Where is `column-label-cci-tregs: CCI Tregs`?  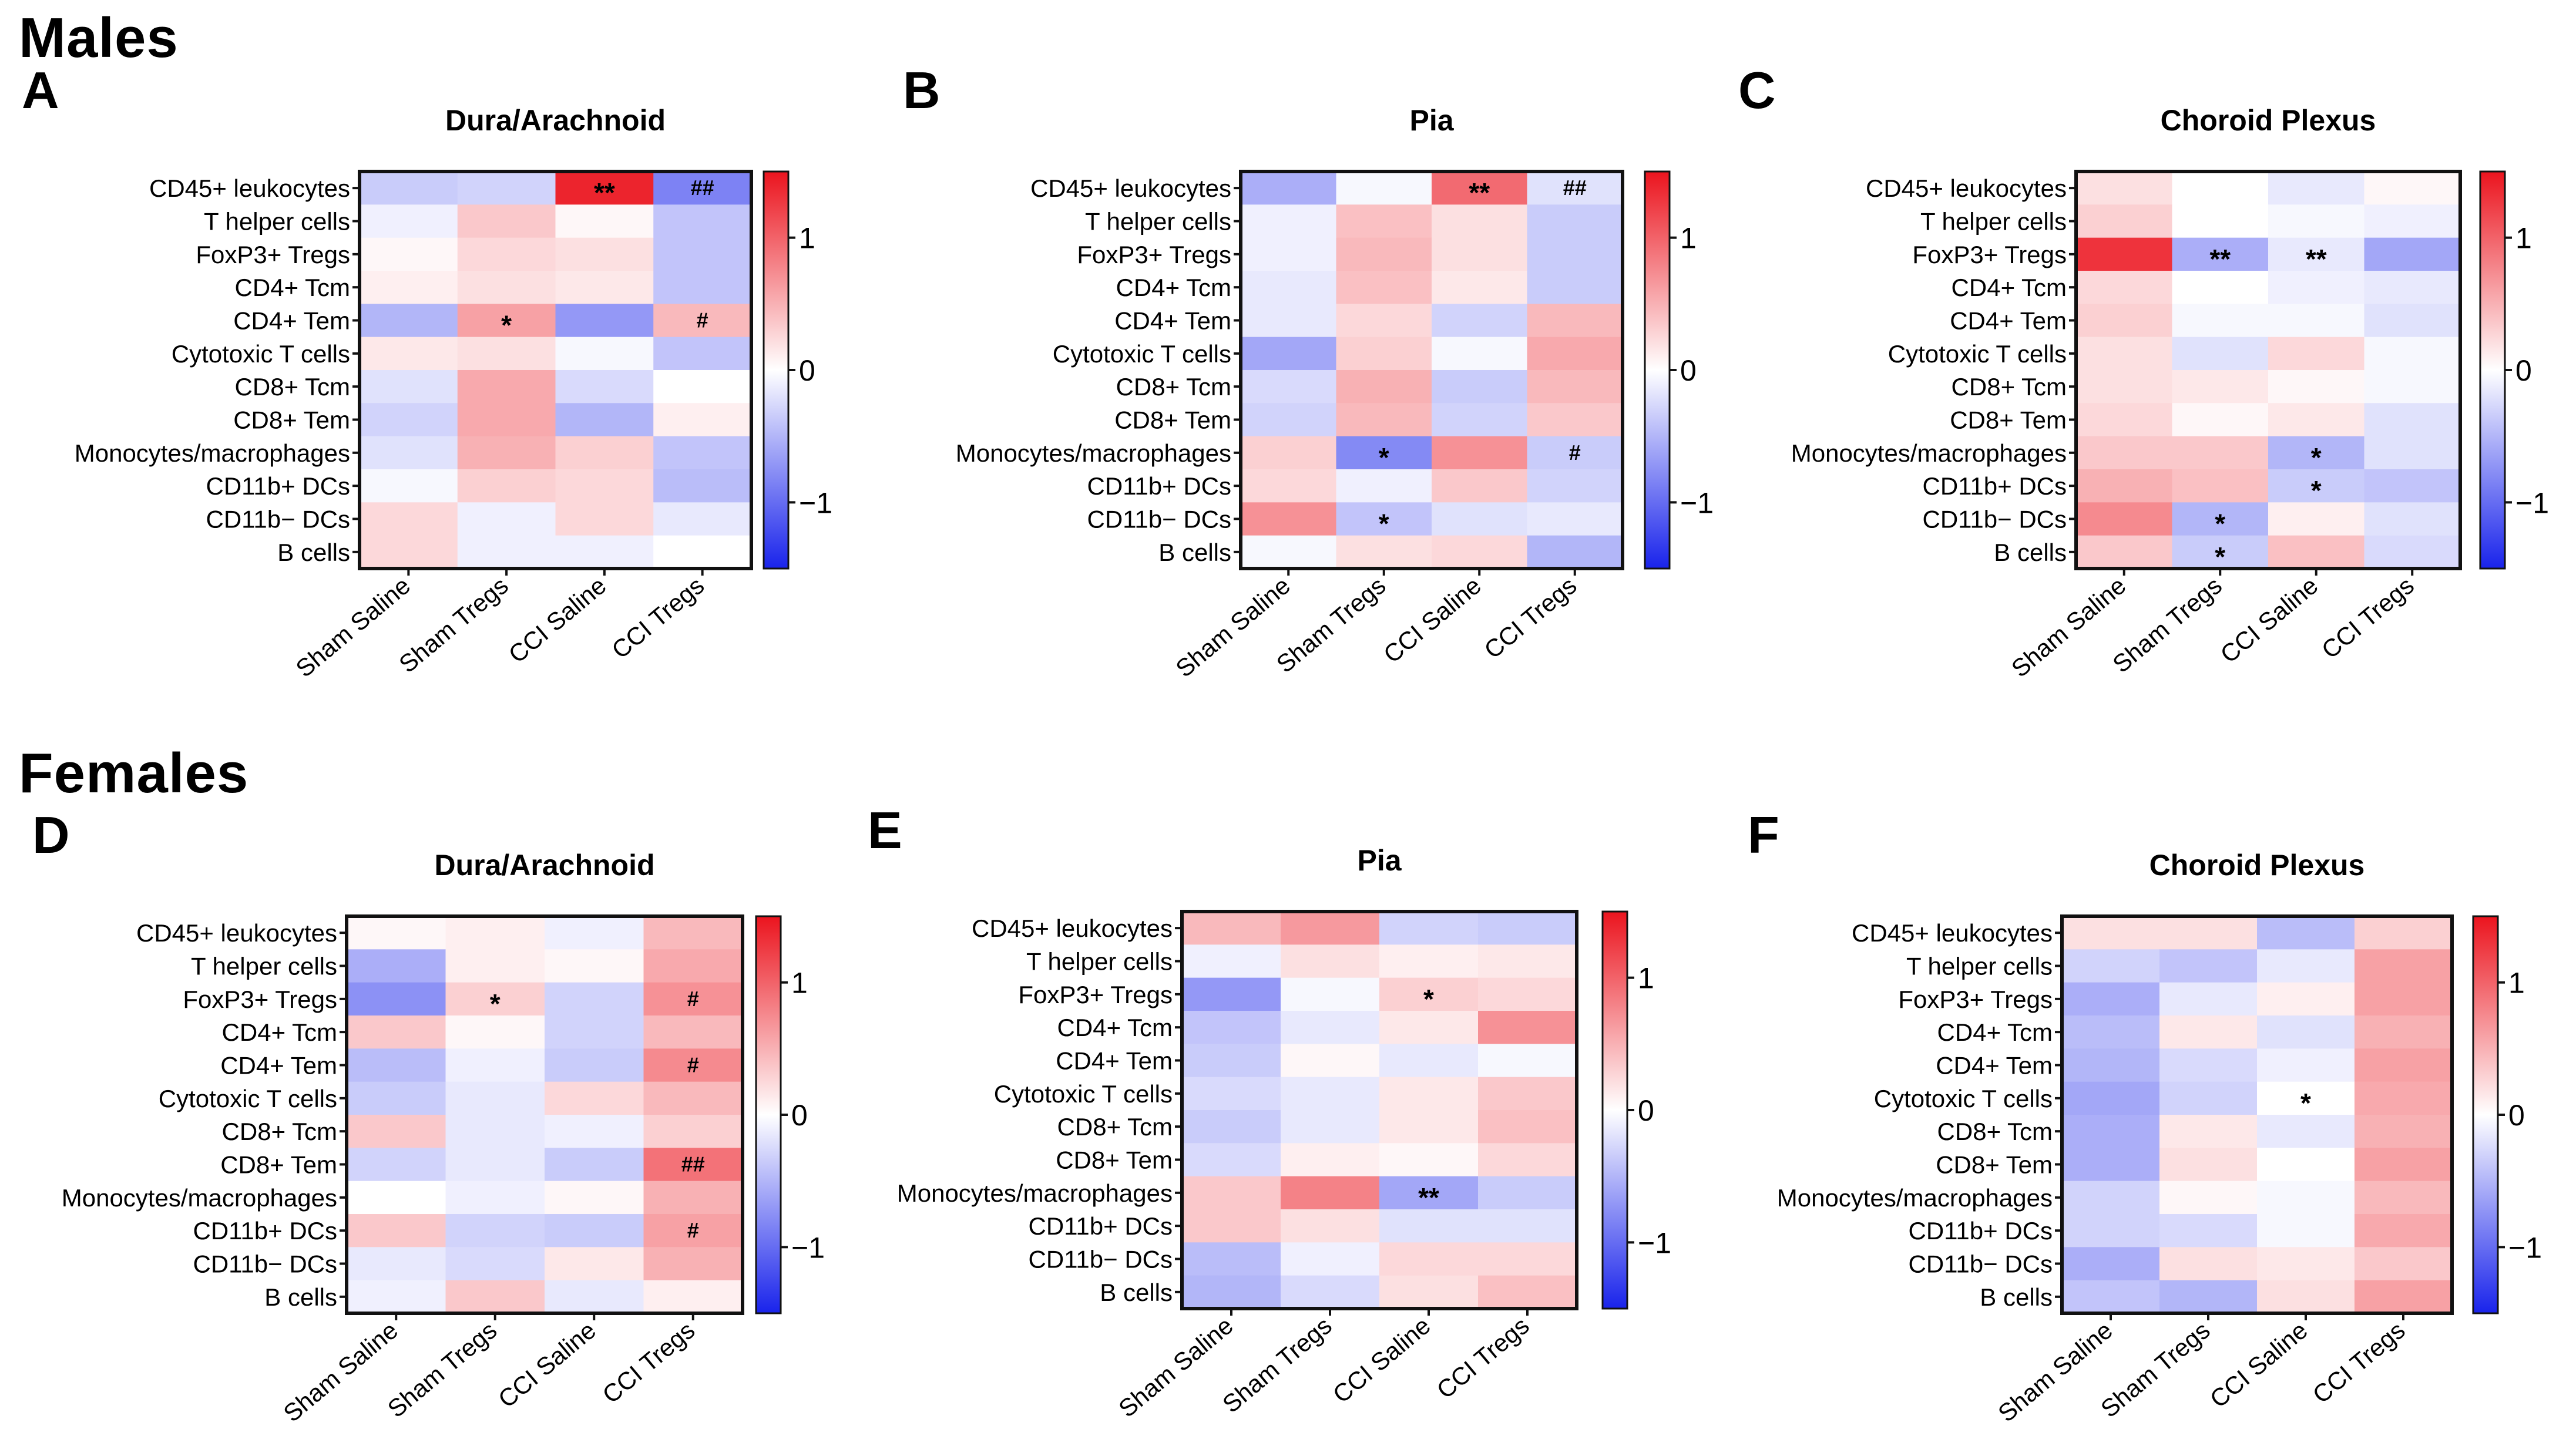 column-label-cci-tregs: CCI Tregs is located at coordinates (1531, 617).